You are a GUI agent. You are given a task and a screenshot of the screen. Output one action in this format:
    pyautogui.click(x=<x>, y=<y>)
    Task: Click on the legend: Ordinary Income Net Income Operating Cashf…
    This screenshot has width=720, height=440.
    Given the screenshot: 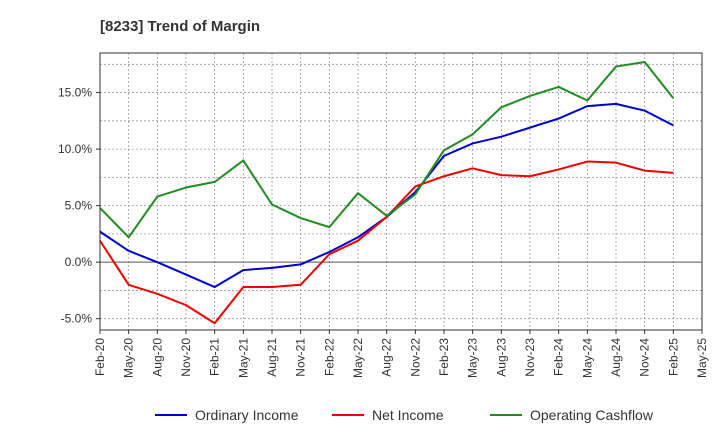 What is the action you would take?
    pyautogui.click(x=404, y=415)
    